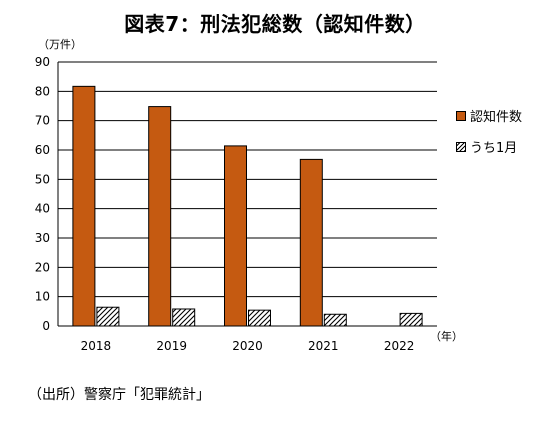  Describe the element at coordinates (42, 267) in the screenshot. I see `y-tick-label: 20` at that location.